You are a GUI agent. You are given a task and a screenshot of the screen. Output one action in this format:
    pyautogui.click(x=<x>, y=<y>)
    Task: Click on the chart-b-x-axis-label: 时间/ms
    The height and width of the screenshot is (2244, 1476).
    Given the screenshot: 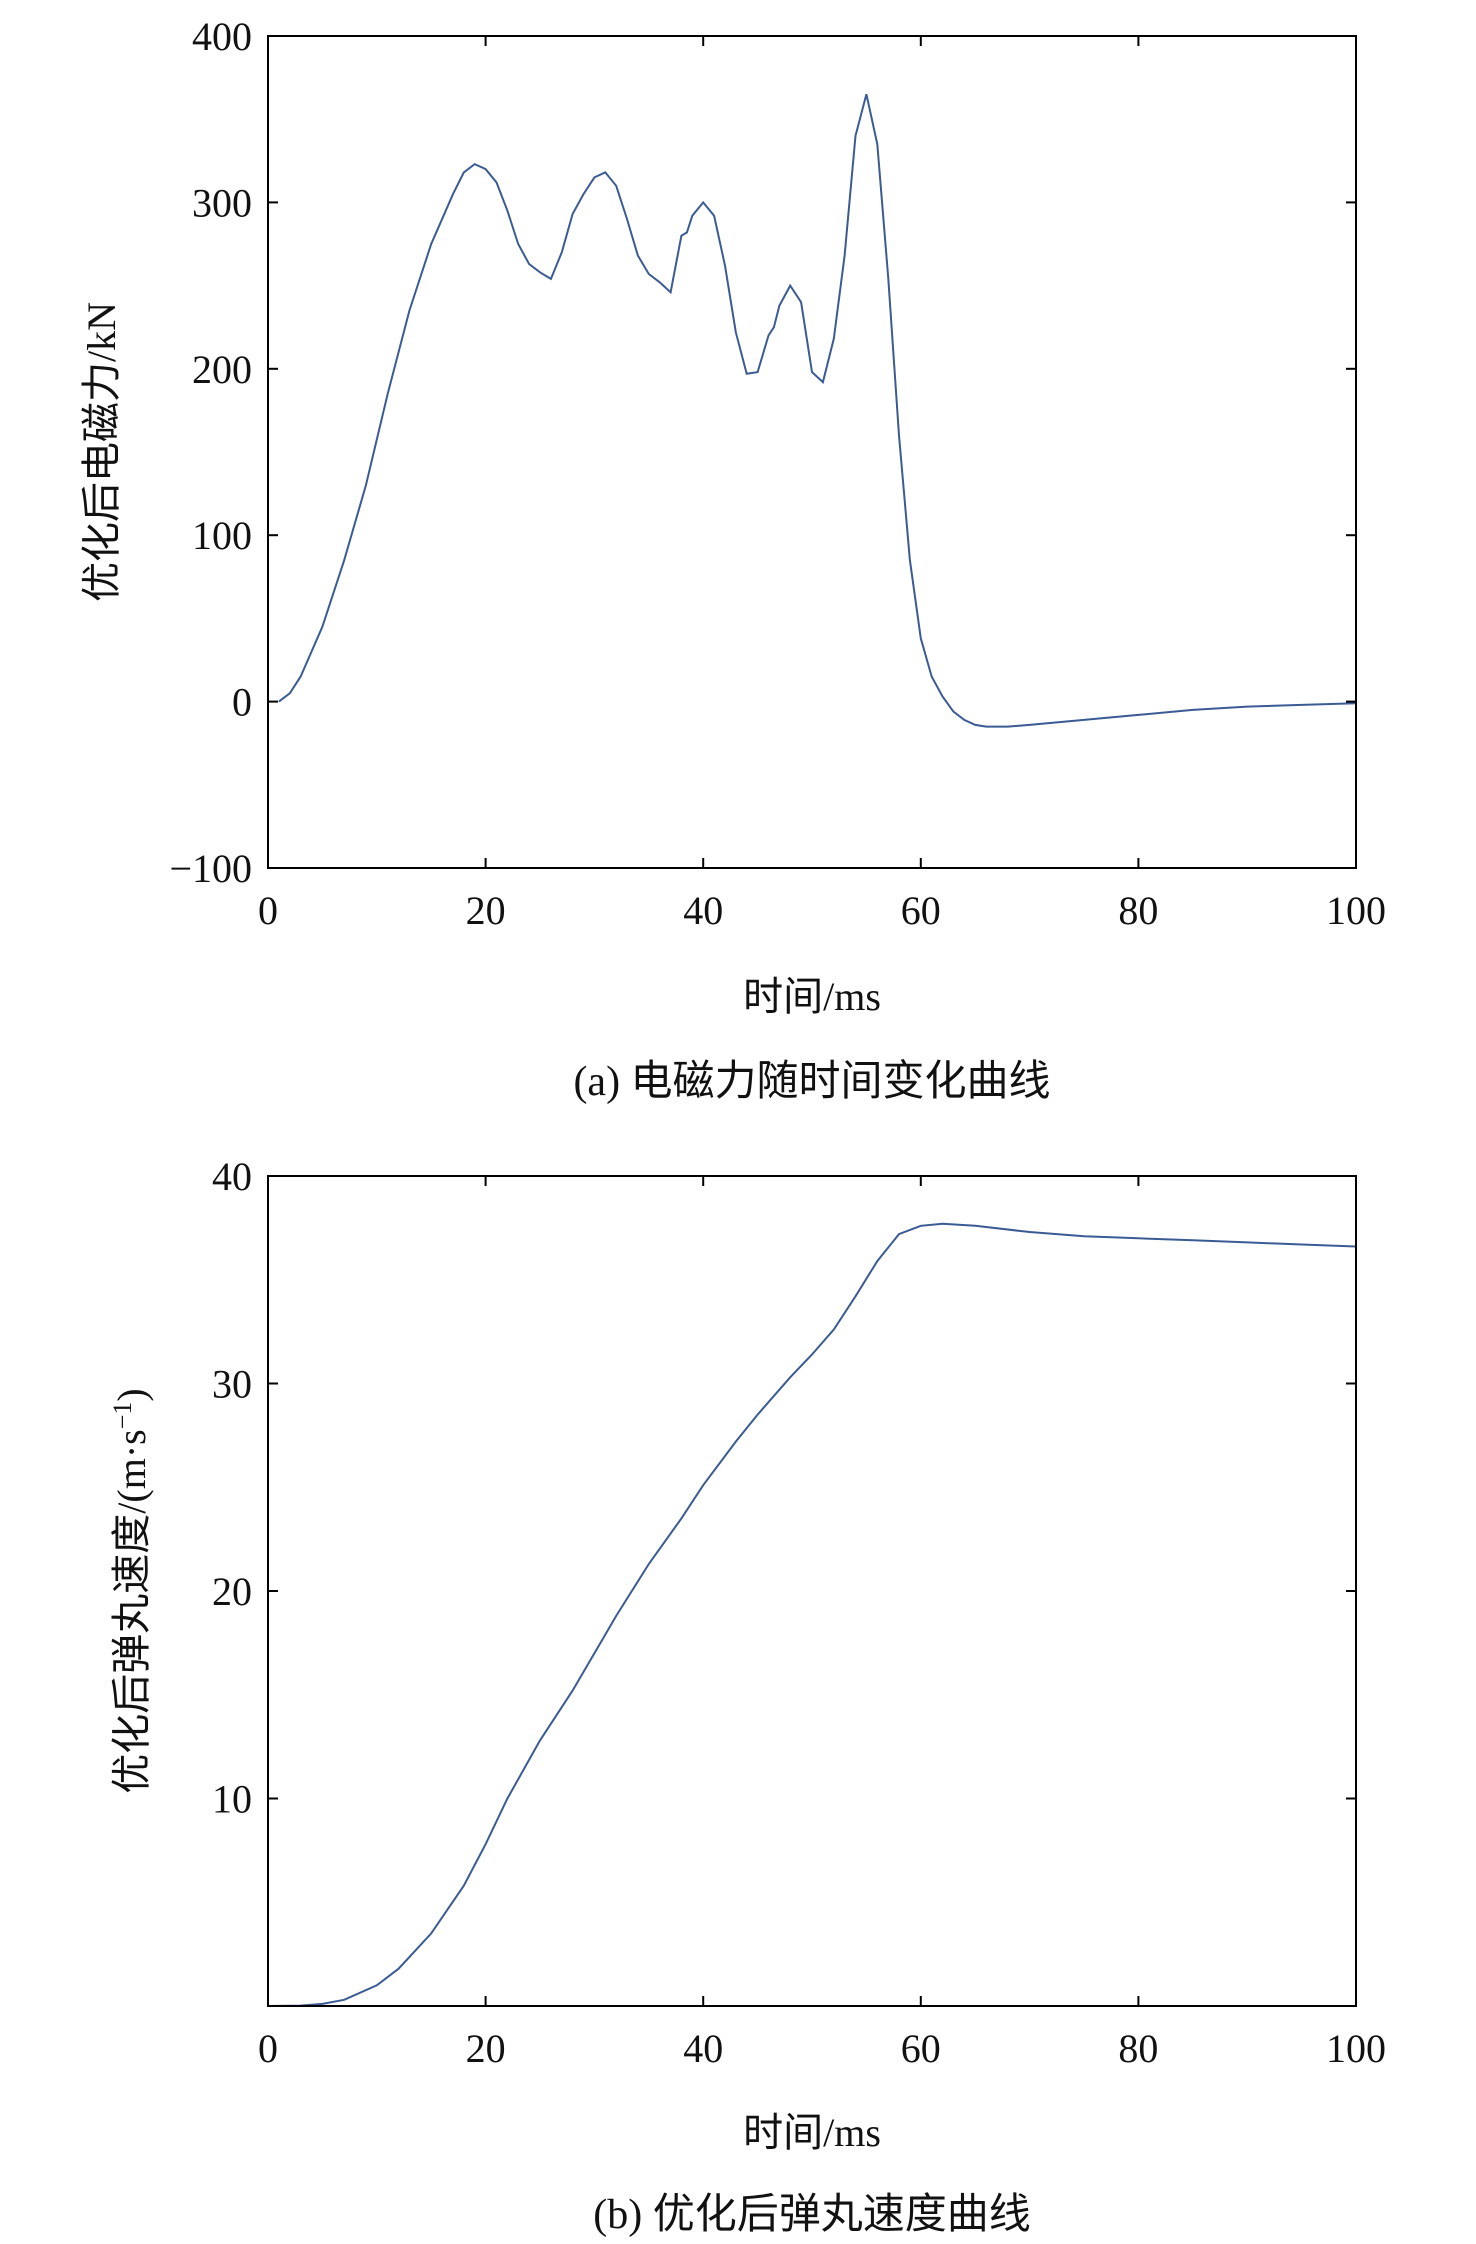 What is the action you would take?
    pyautogui.click(x=812, y=2132)
    